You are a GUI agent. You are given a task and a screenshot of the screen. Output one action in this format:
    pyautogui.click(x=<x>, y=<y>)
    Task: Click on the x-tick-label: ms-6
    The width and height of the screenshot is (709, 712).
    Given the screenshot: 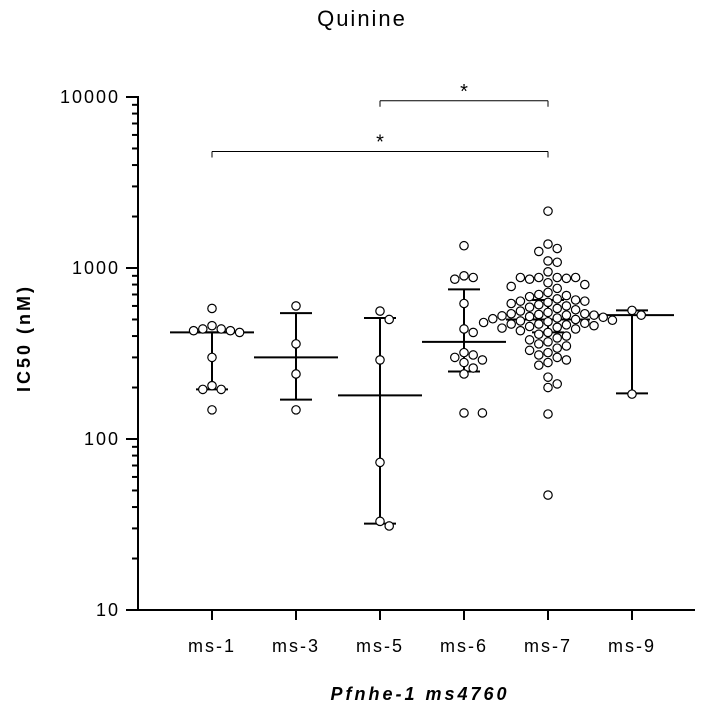 What is the action you would take?
    pyautogui.click(x=464, y=646)
    